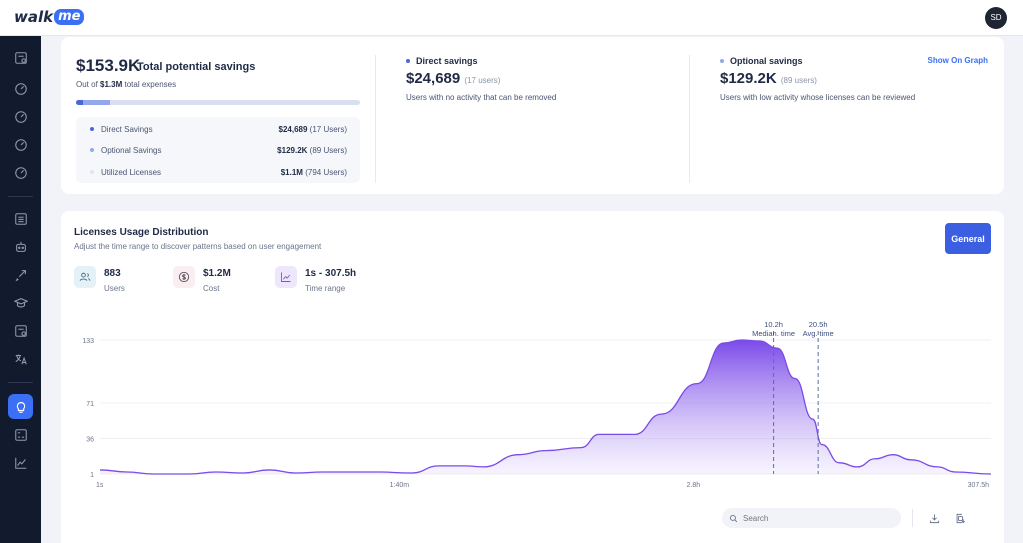 This screenshot has height=543, width=1023. I want to click on x-tick-label: 1s, so click(100, 485).